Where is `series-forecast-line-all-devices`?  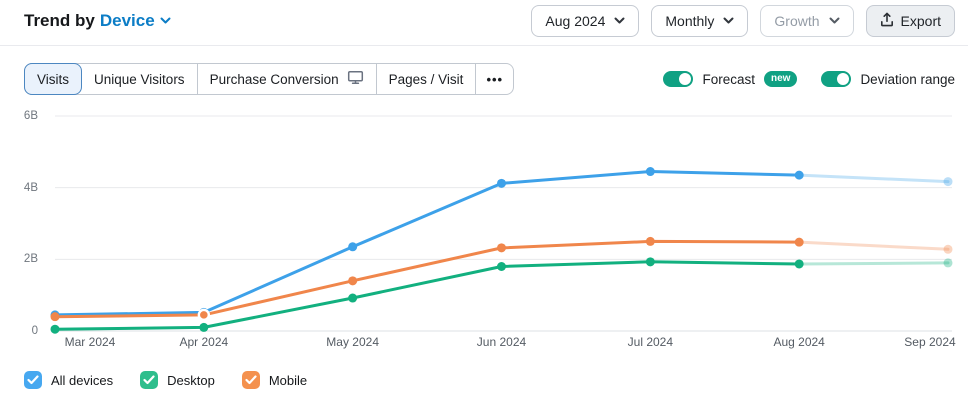
series-forecast-line-all-devices is located at coordinates (873, 178).